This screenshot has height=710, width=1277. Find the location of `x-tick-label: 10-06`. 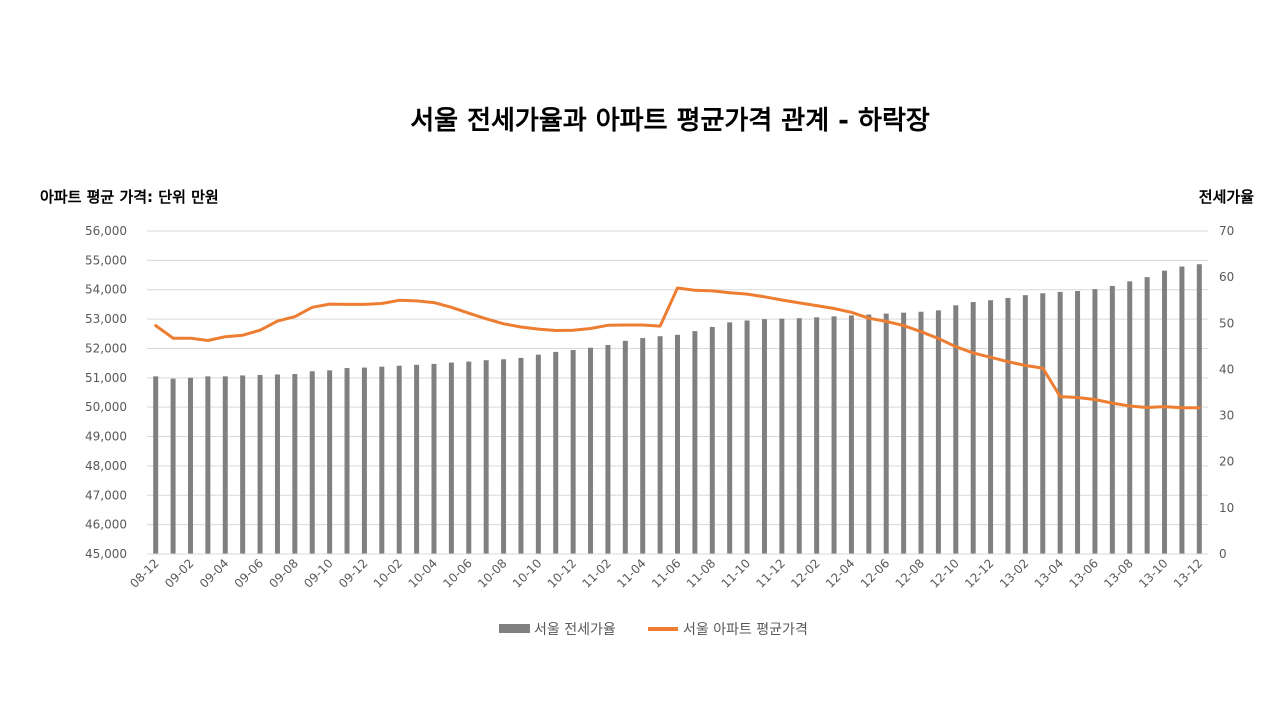

x-tick-label: 10-06 is located at coordinates (457, 573).